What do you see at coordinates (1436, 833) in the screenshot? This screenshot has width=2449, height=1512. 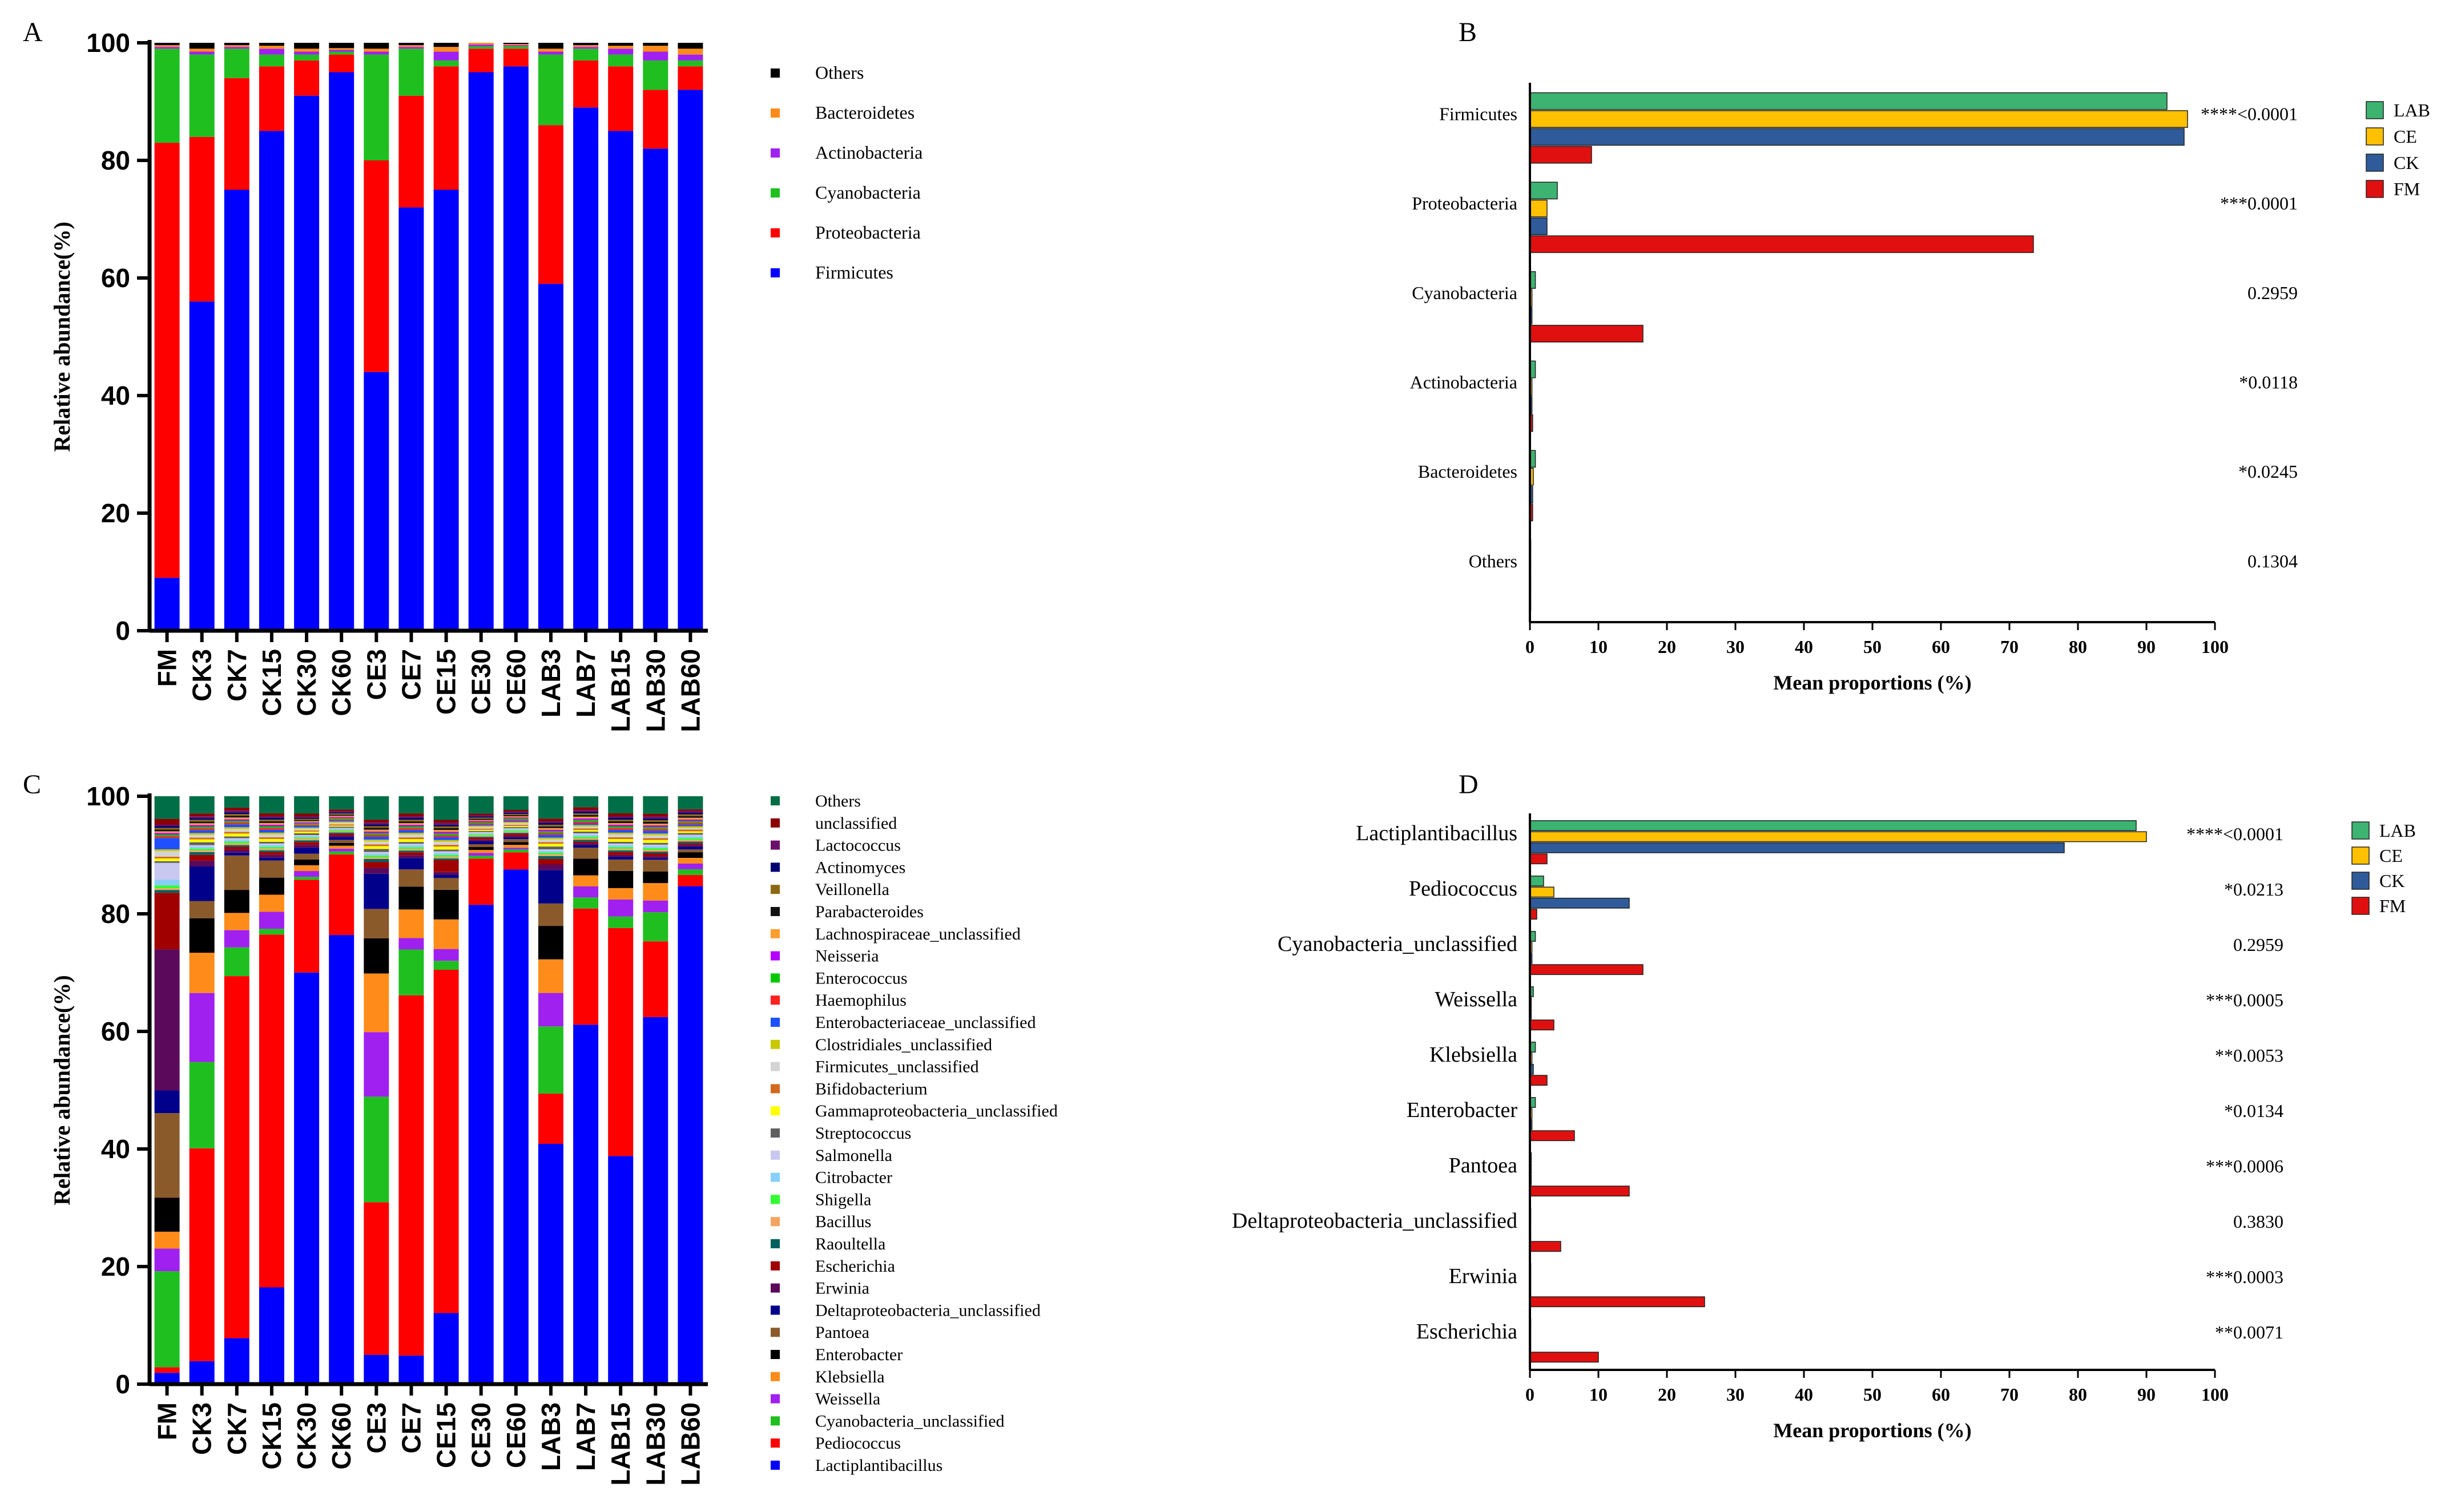 I see `category-label: Lactiplantibacillus` at bounding box center [1436, 833].